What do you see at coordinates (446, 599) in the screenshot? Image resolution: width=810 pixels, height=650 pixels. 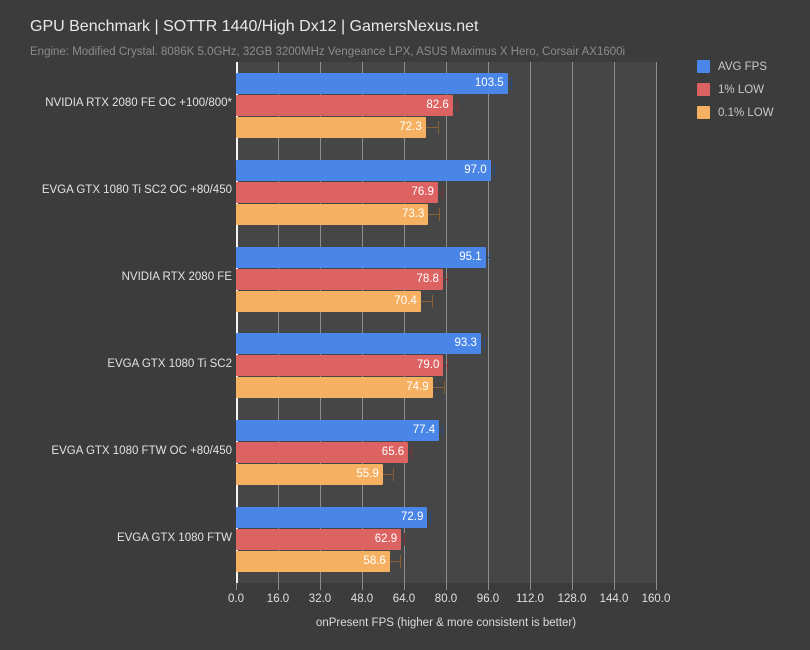 I see `x-tick-label: 80.0` at bounding box center [446, 599].